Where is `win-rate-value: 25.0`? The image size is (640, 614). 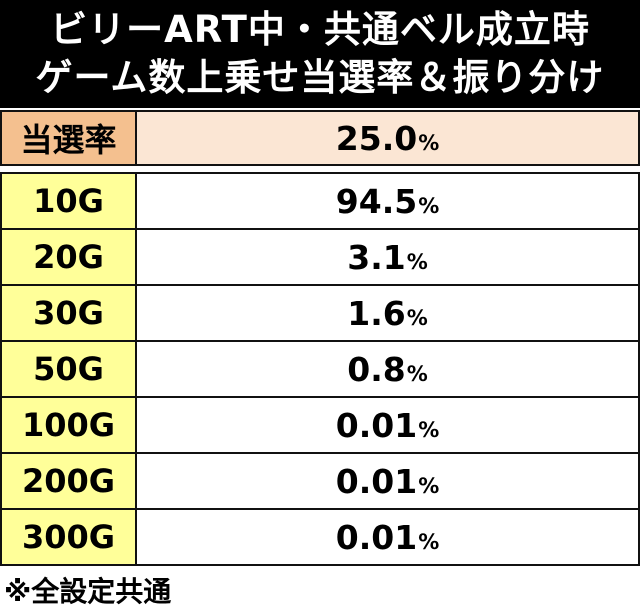 win-rate-value: 25.0 is located at coordinates (376, 138).